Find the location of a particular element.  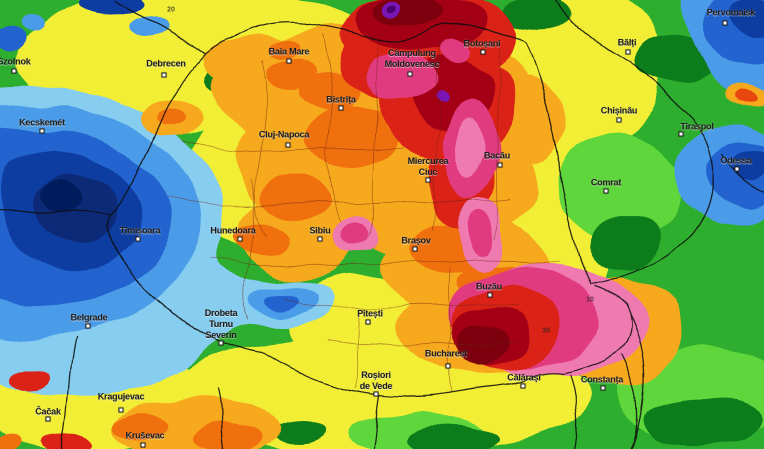

city-label: Călărași is located at coordinates (524, 378).